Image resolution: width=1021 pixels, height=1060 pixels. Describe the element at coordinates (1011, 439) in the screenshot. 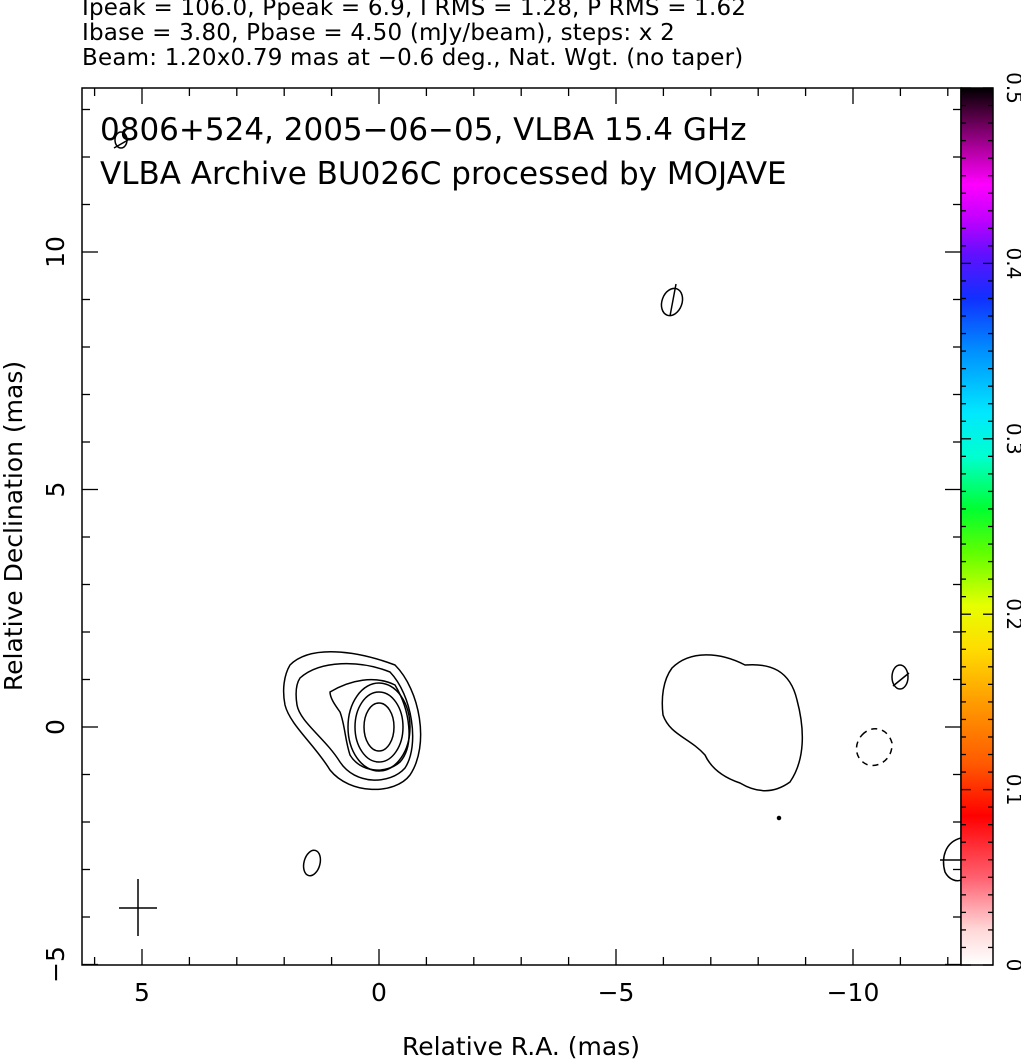

I see `colorbar-tick-label: 0.3` at that location.